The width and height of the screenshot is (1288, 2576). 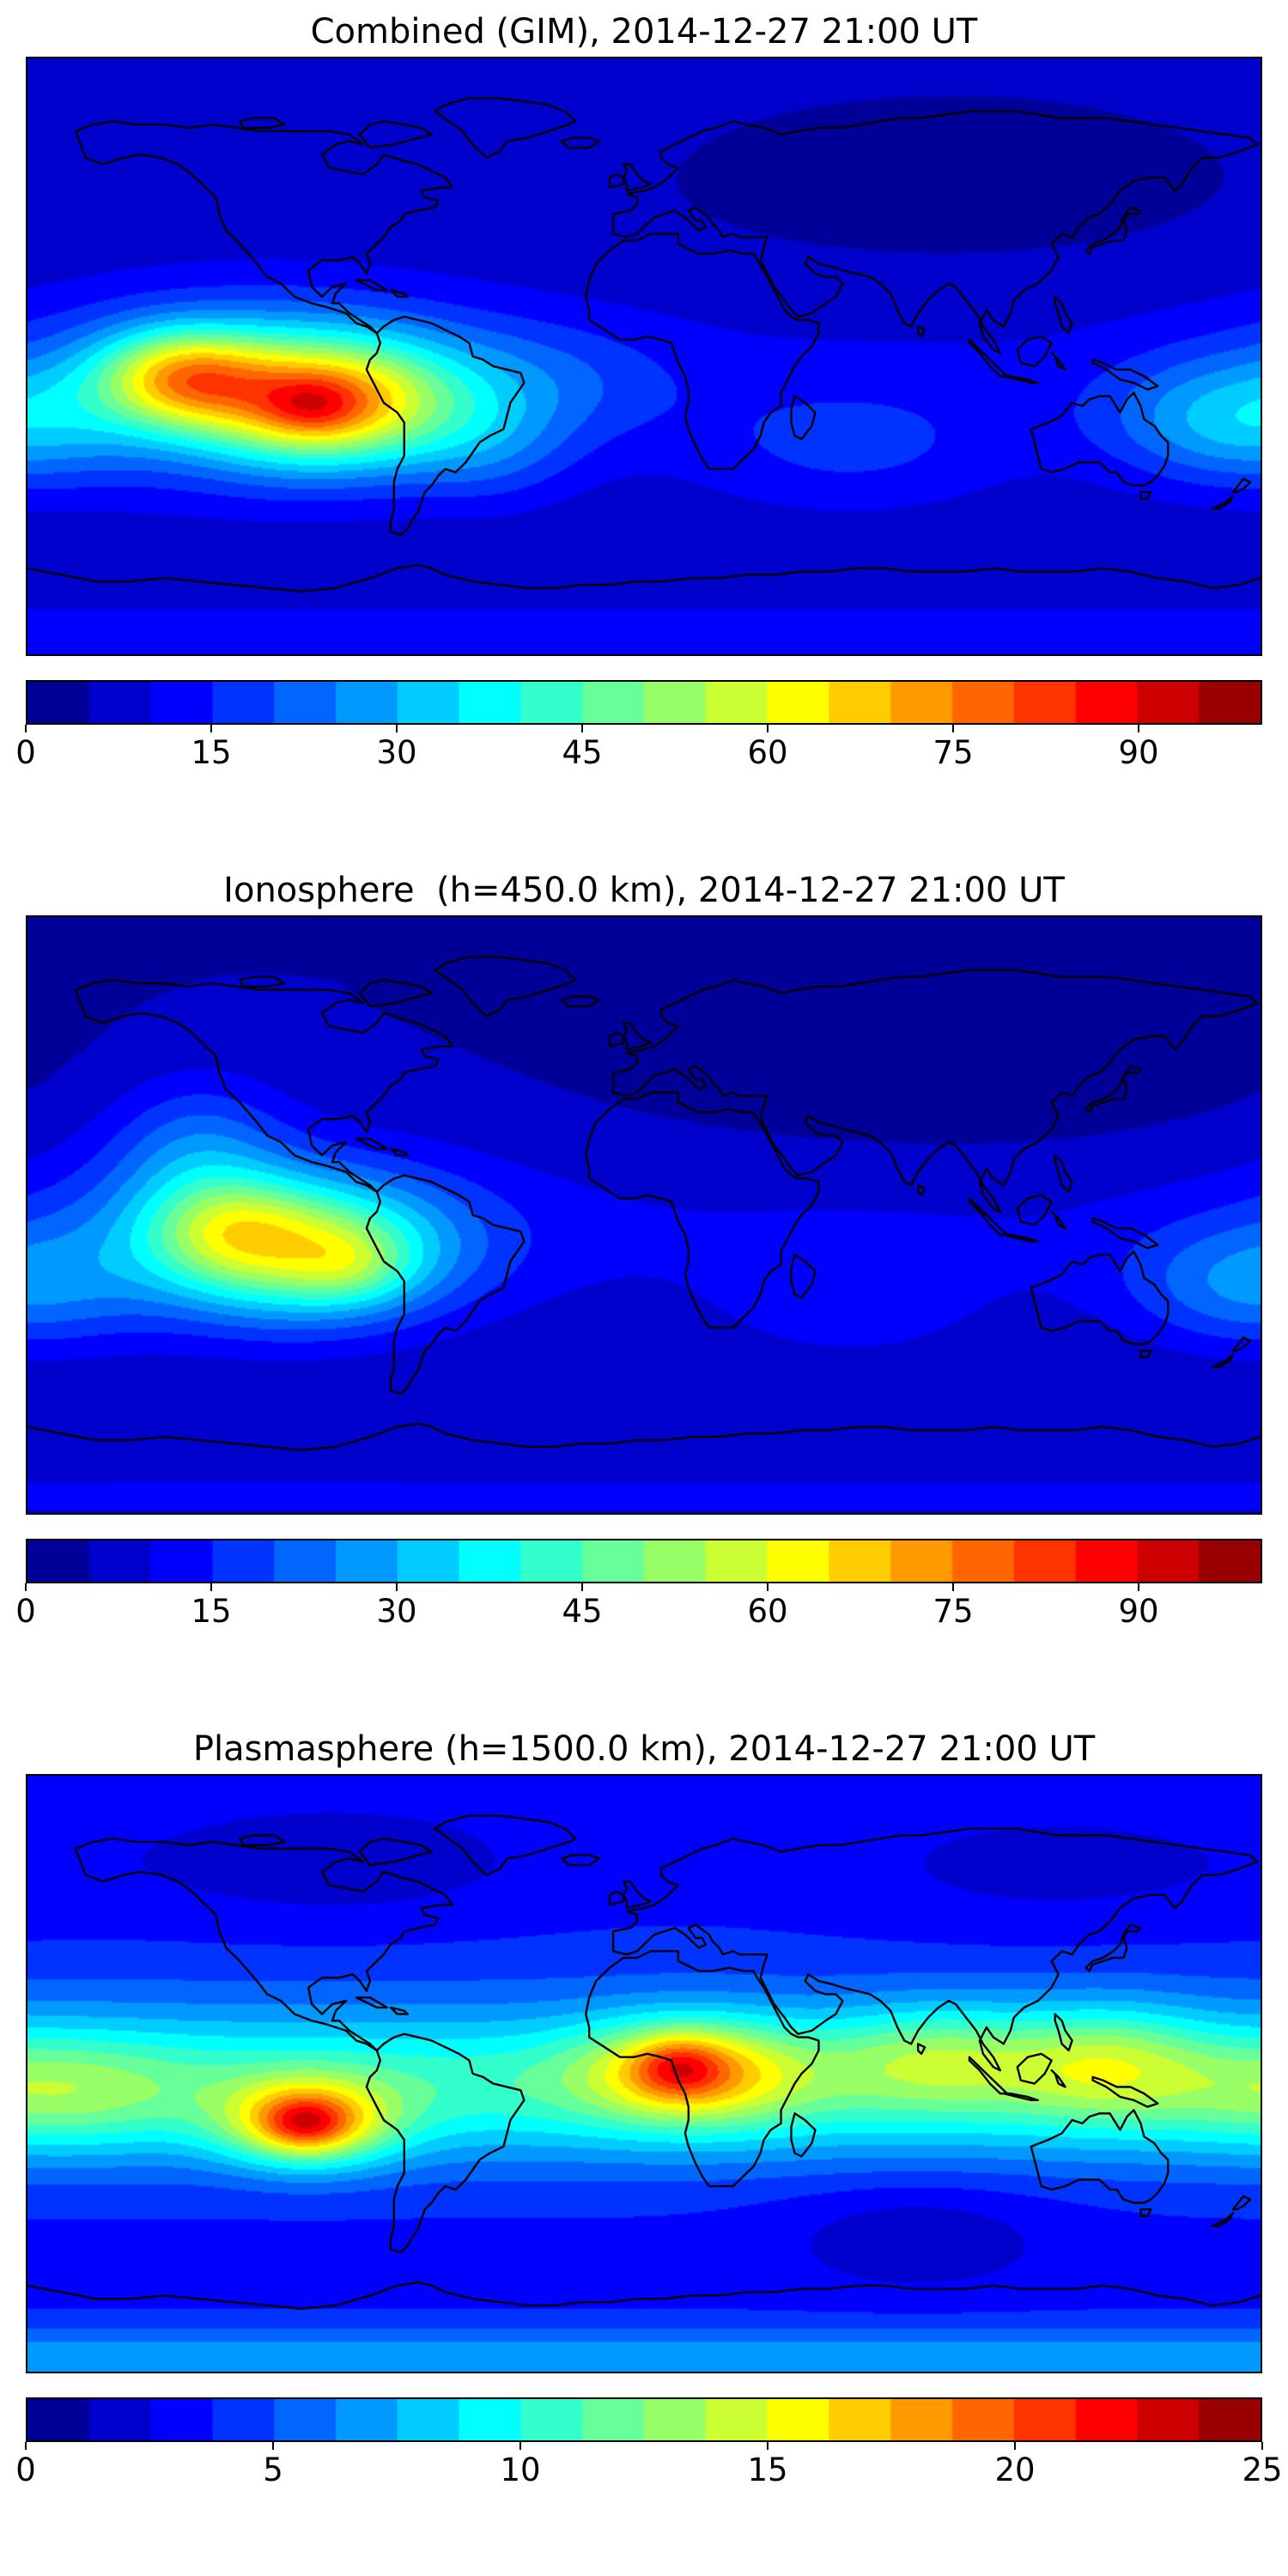 I want to click on colorbar-tick-label: 5, so click(x=273, y=2470).